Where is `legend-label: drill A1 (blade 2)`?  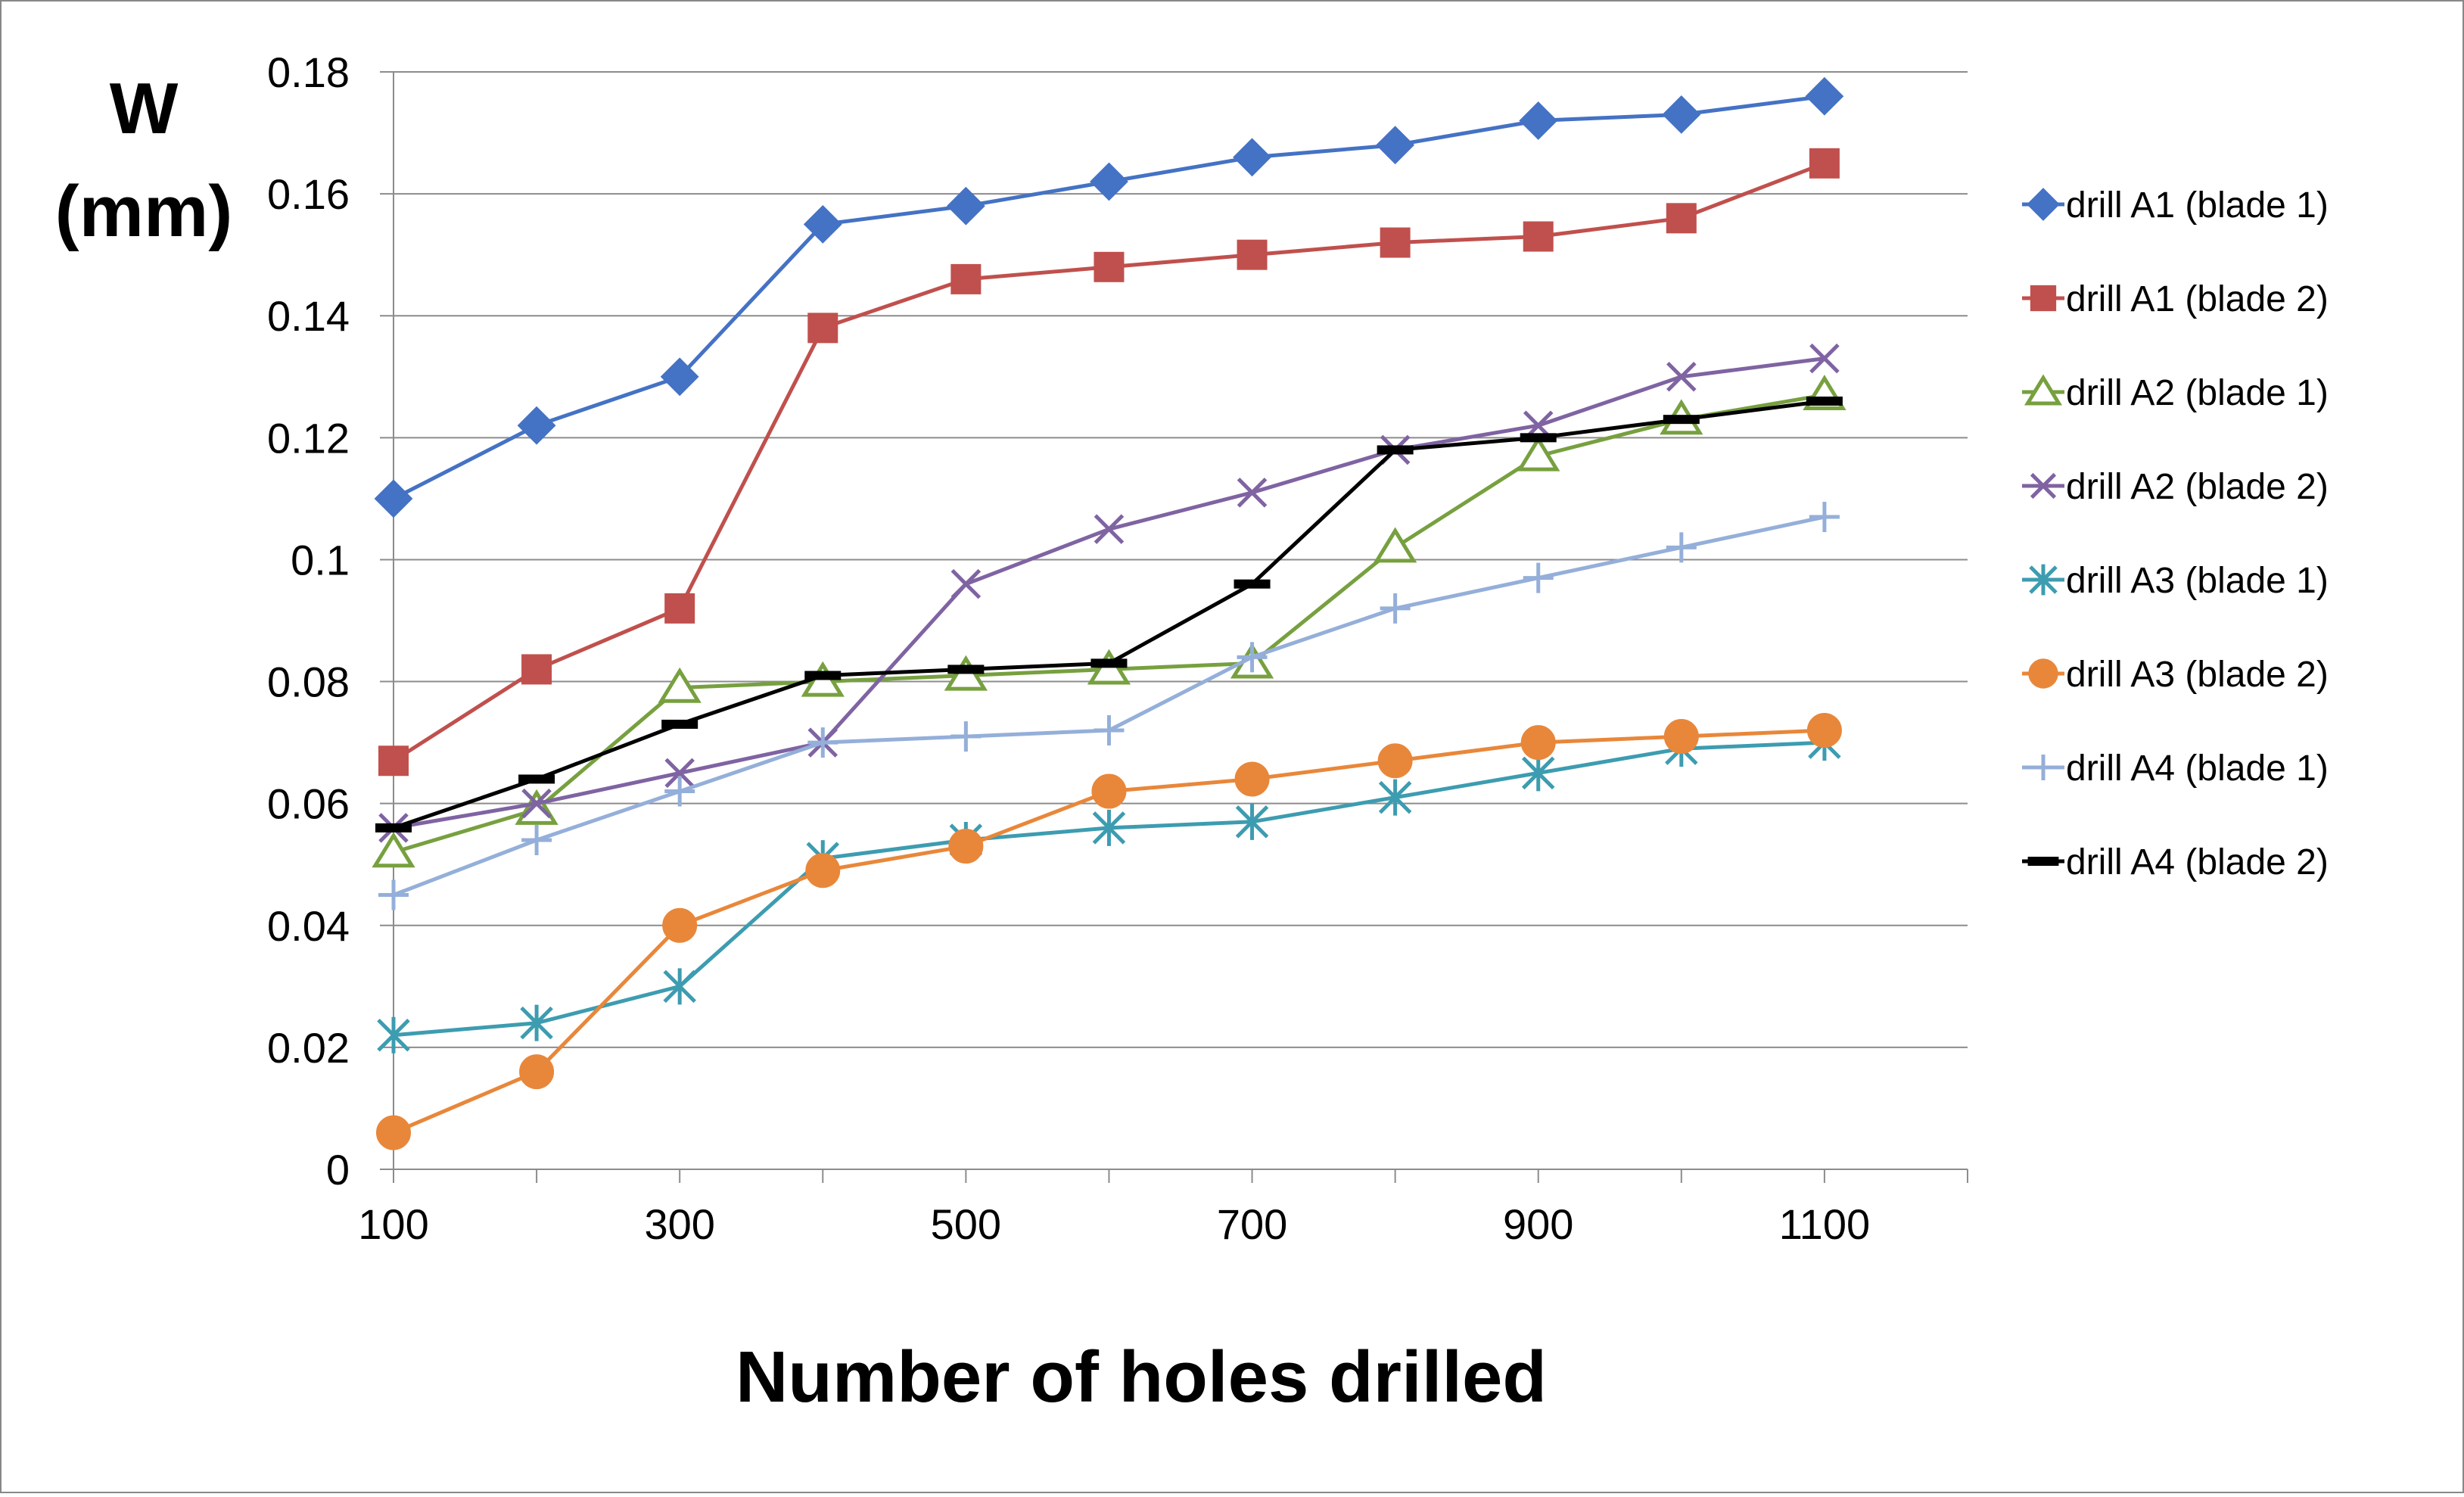 legend-label: drill A1 (blade 2) is located at coordinates (2197, 299).